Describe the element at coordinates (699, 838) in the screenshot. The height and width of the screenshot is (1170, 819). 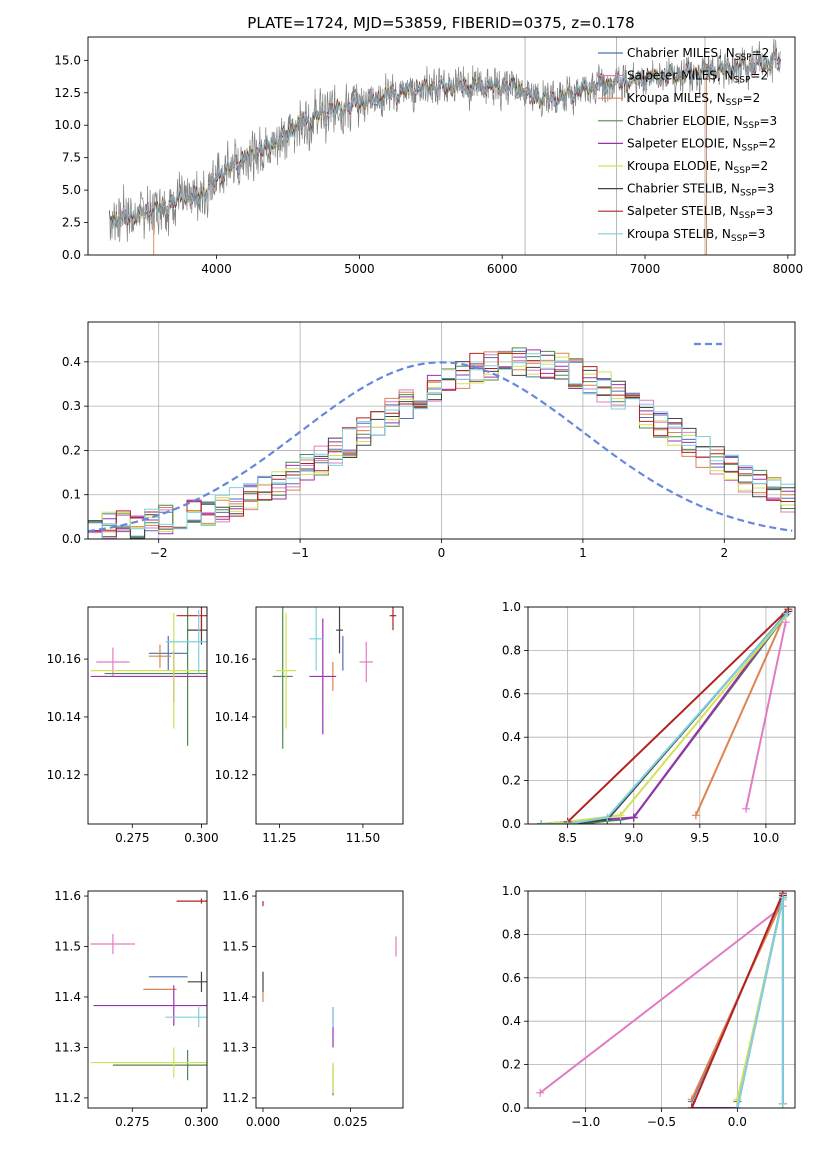
I see `x-tick-label: 9.5` at that location.